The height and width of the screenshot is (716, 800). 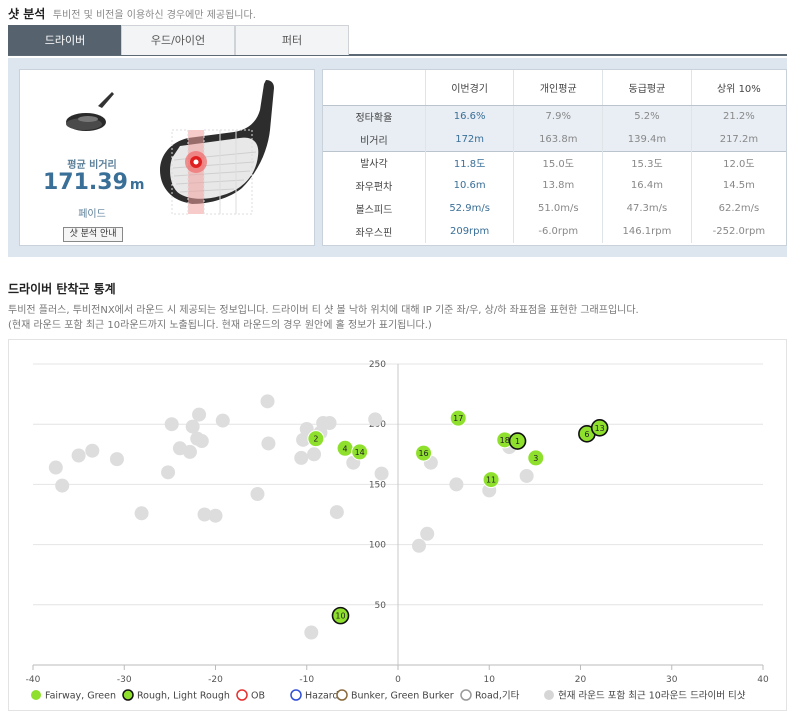 I want to click on hole-number-label: 3, so click(x=535, y=458).